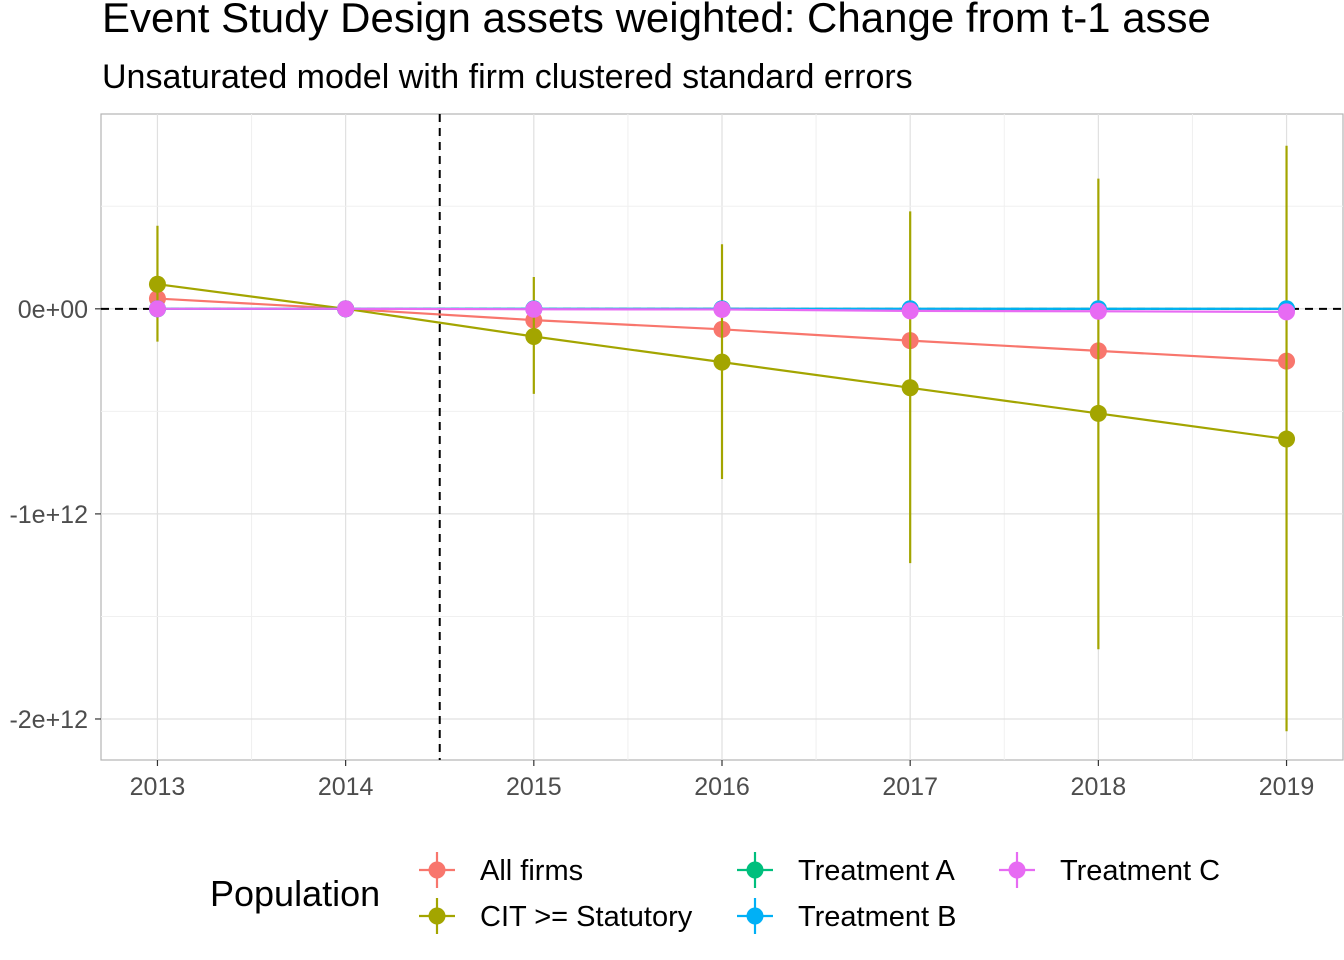  Describe the element at coordinates (586, 917) in the screenshot. I see `legend-label: CIT >= Statutory` at that location.